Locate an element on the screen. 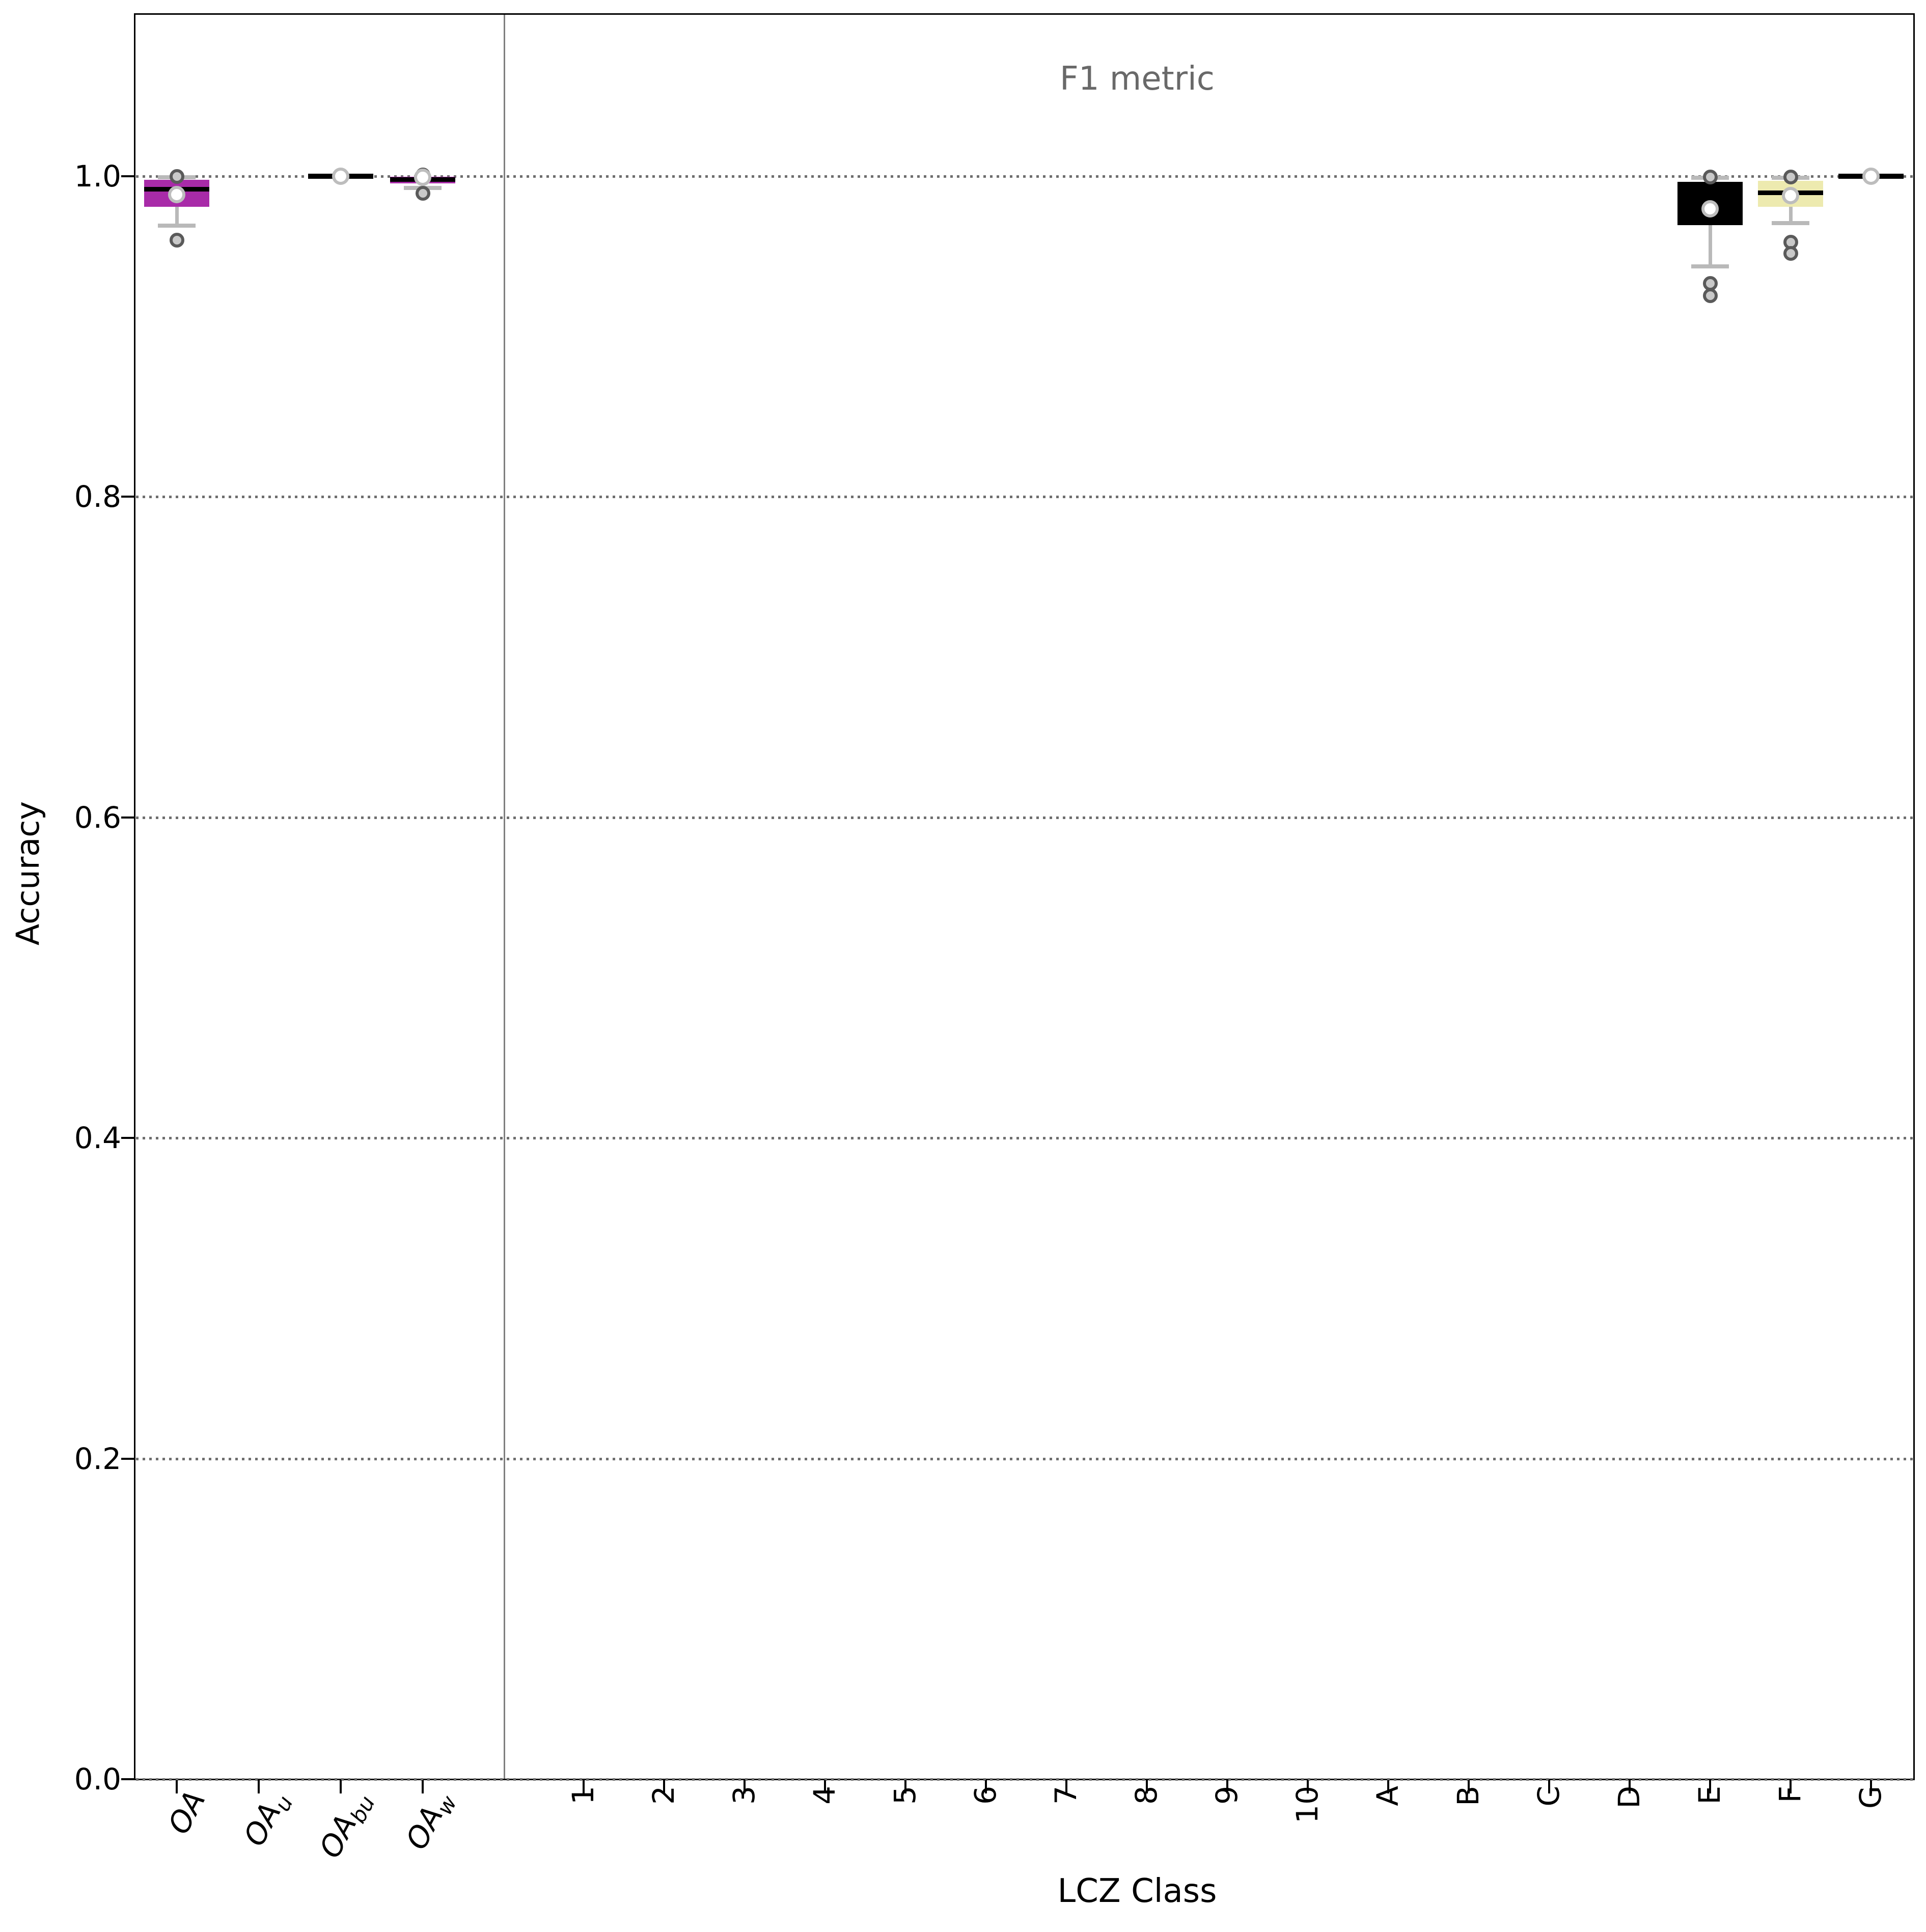 The width and height of the screenshot is (1926, 1932). group-separator-line is located at coordinates (505, 897).